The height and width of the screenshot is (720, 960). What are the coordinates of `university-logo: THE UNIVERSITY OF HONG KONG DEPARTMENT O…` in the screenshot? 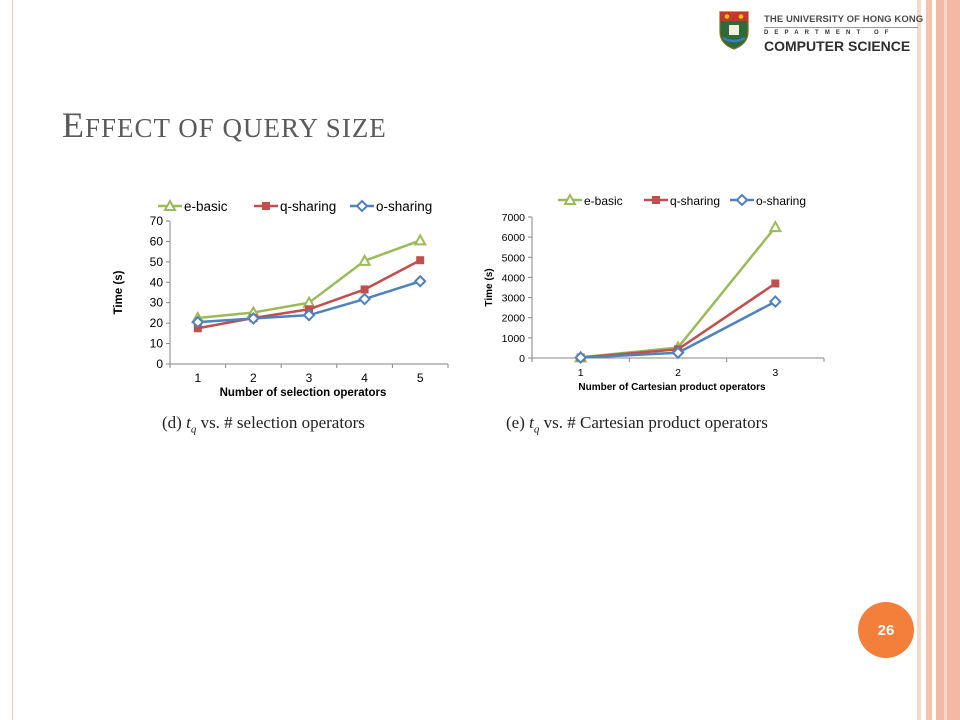 It's located at (820, 33).